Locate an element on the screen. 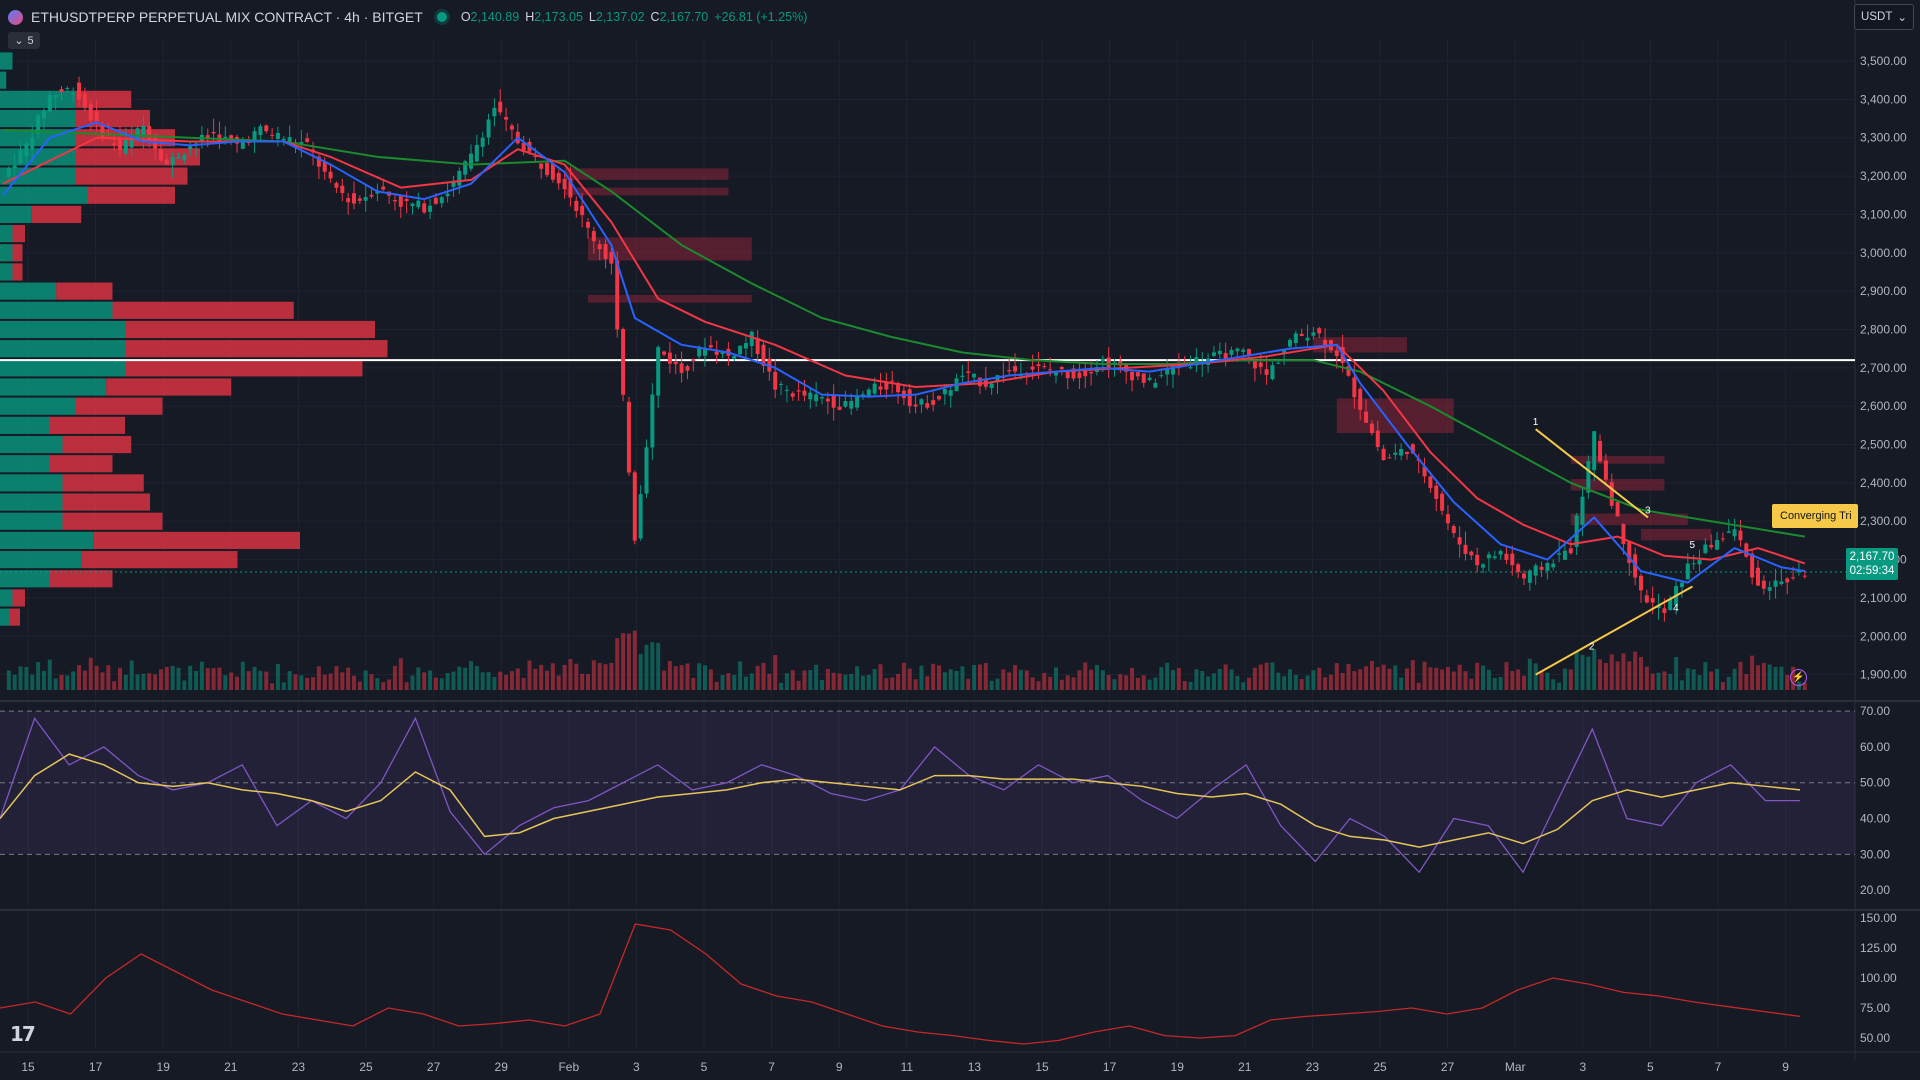  currency-select: USDT ⌄ is located at coordinates (1884, 17).